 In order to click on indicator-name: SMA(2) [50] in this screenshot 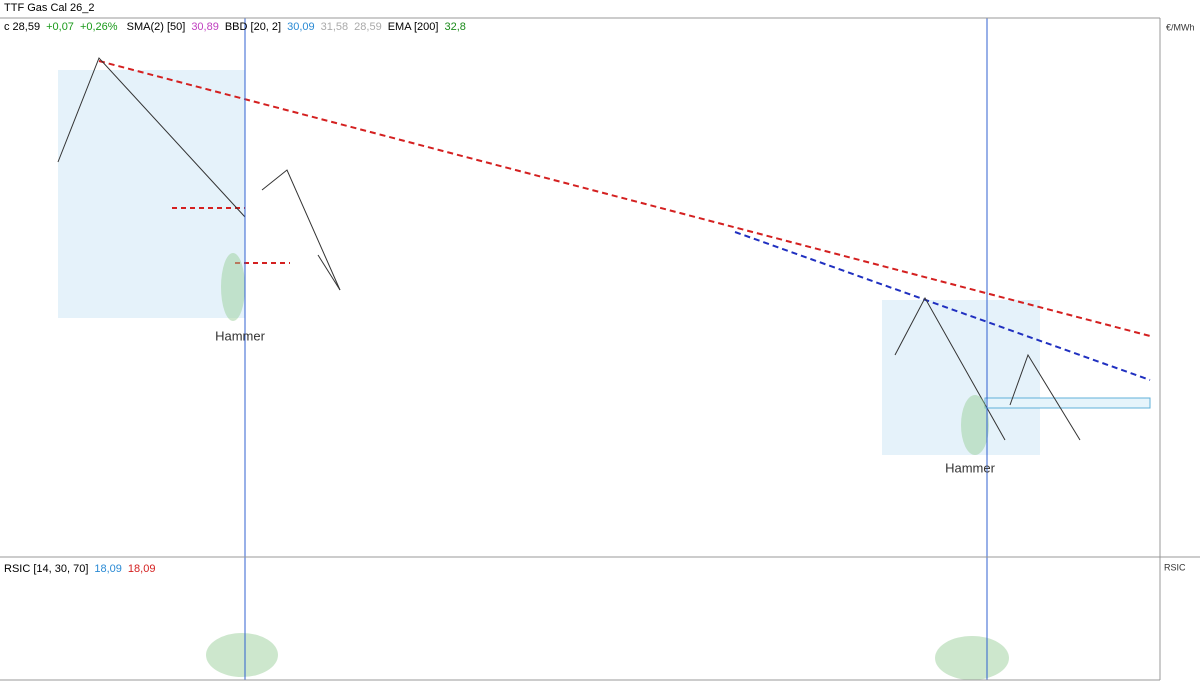, I will do `click(156, 27)`.